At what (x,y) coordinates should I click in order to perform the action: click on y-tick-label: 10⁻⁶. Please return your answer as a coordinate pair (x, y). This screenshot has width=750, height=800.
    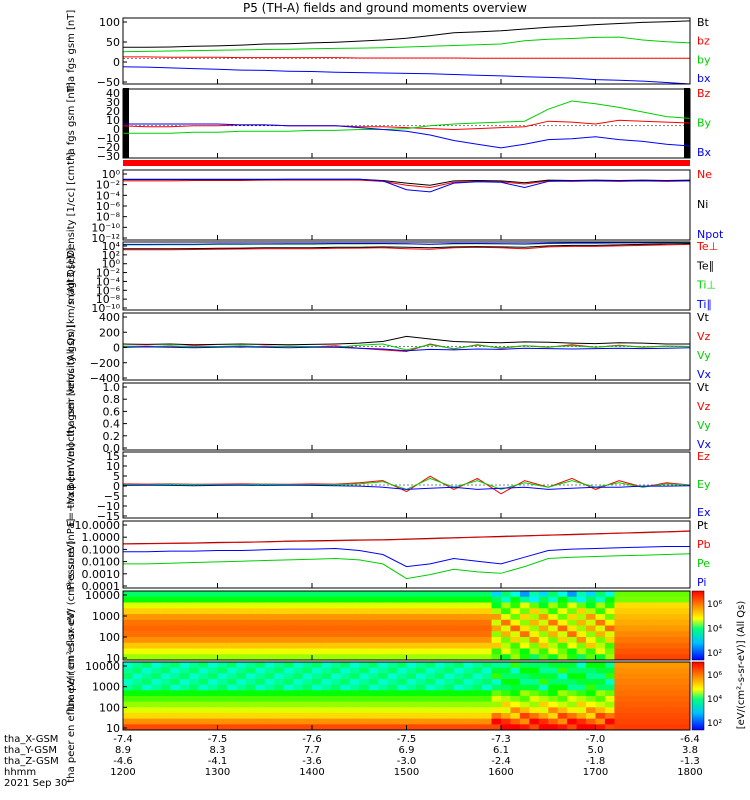
    Looking at the image, I should click on (108, 206).